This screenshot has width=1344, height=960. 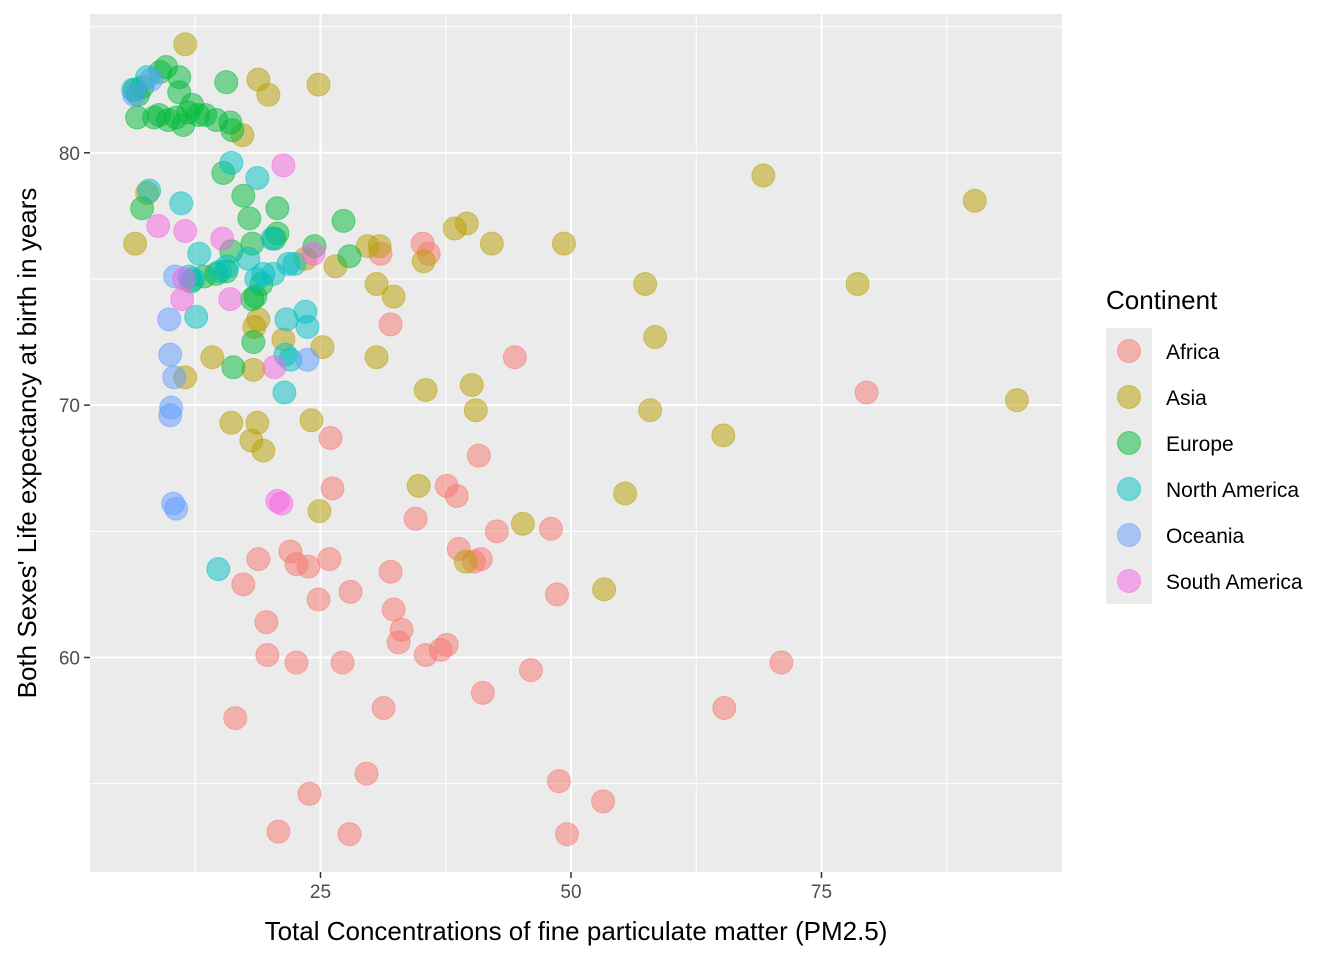 What do you see at coordinates (69, 154) in the screenshot?
I see `y-tick-label: 80` at bounding box center [69, 154].